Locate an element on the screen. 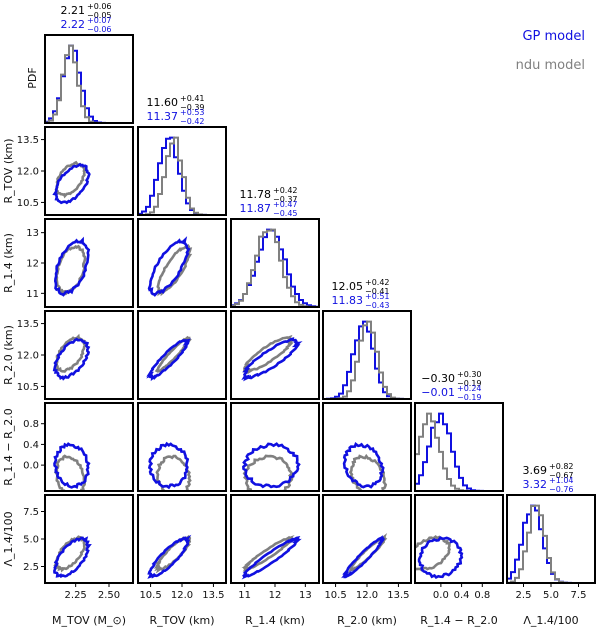 This screenshot has width=598, height=628. xtick-label-3-0: 10.5 is located at coordinates (335, 595).